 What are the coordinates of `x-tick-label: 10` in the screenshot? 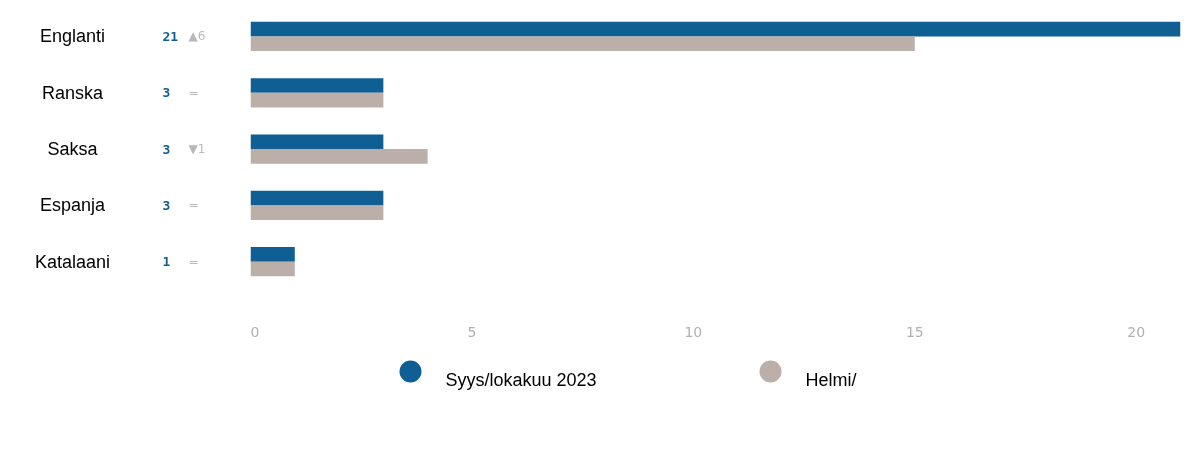 It's located at (693, 331).